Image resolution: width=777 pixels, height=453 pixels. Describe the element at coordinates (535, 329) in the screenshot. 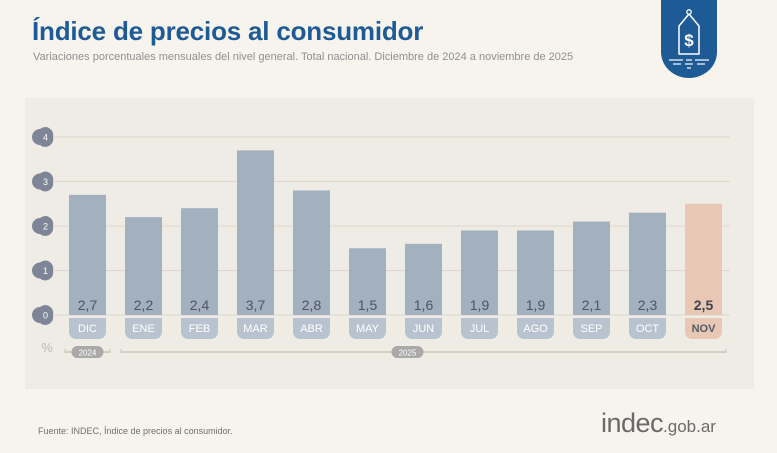

I see `category-label: AGO` at that location.